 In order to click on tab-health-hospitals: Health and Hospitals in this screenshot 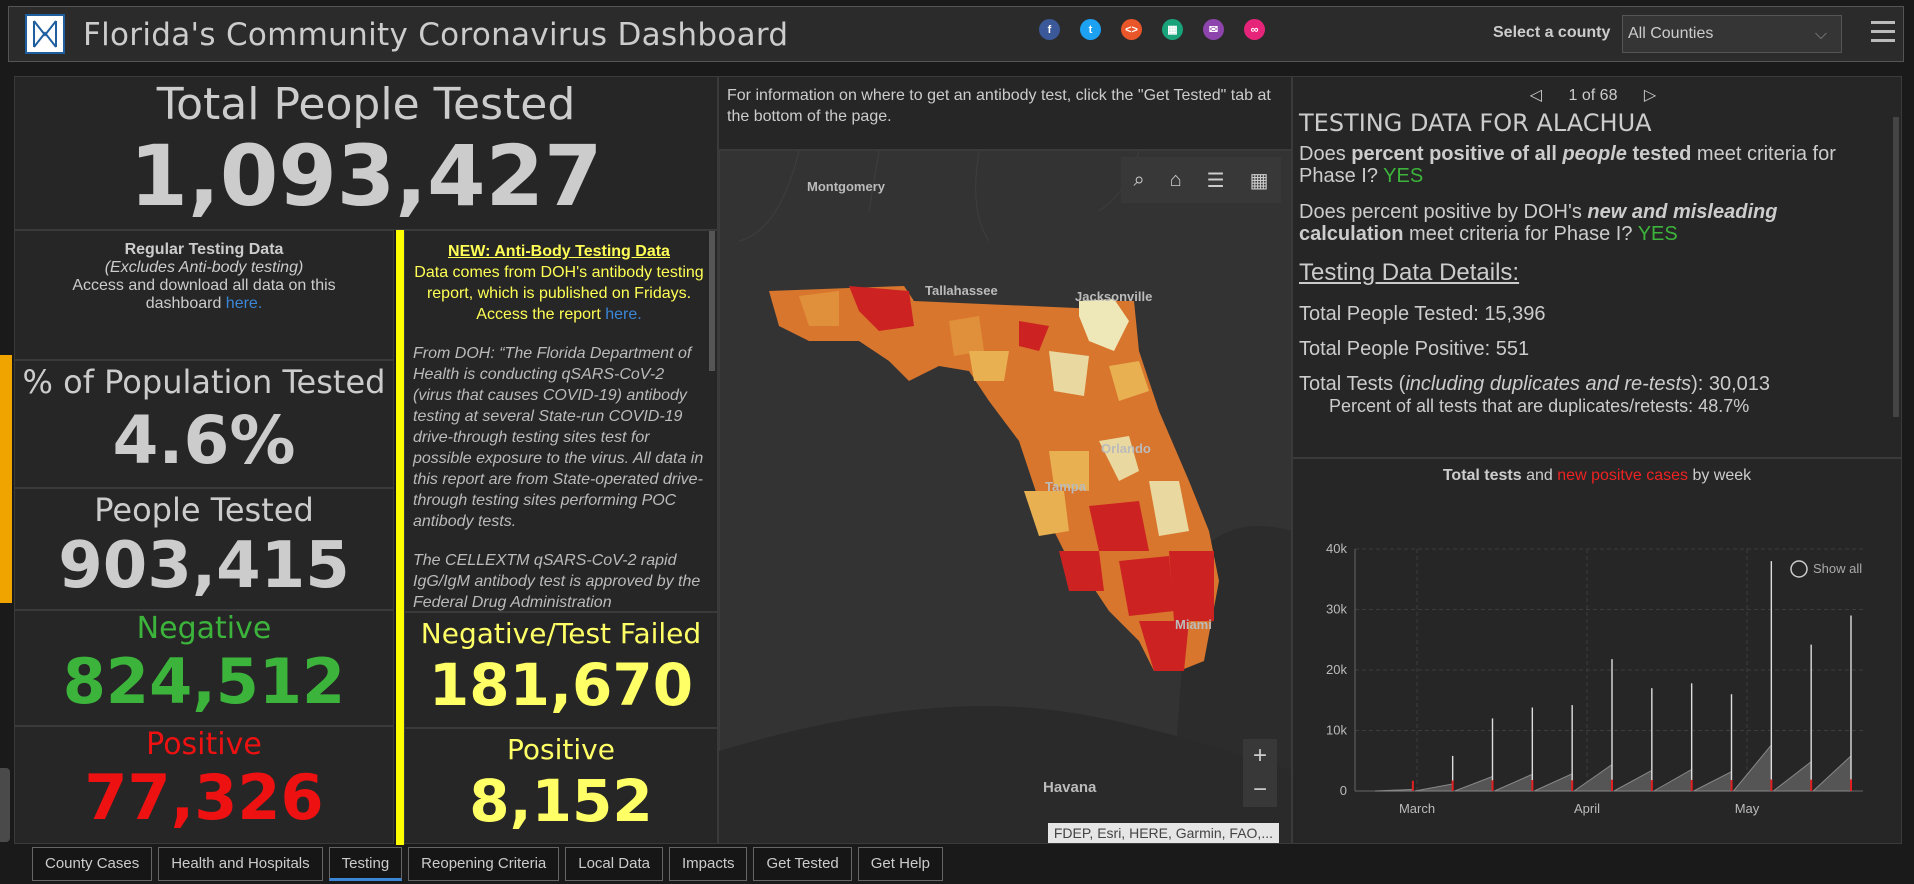, I will do `click(240, 864)`.